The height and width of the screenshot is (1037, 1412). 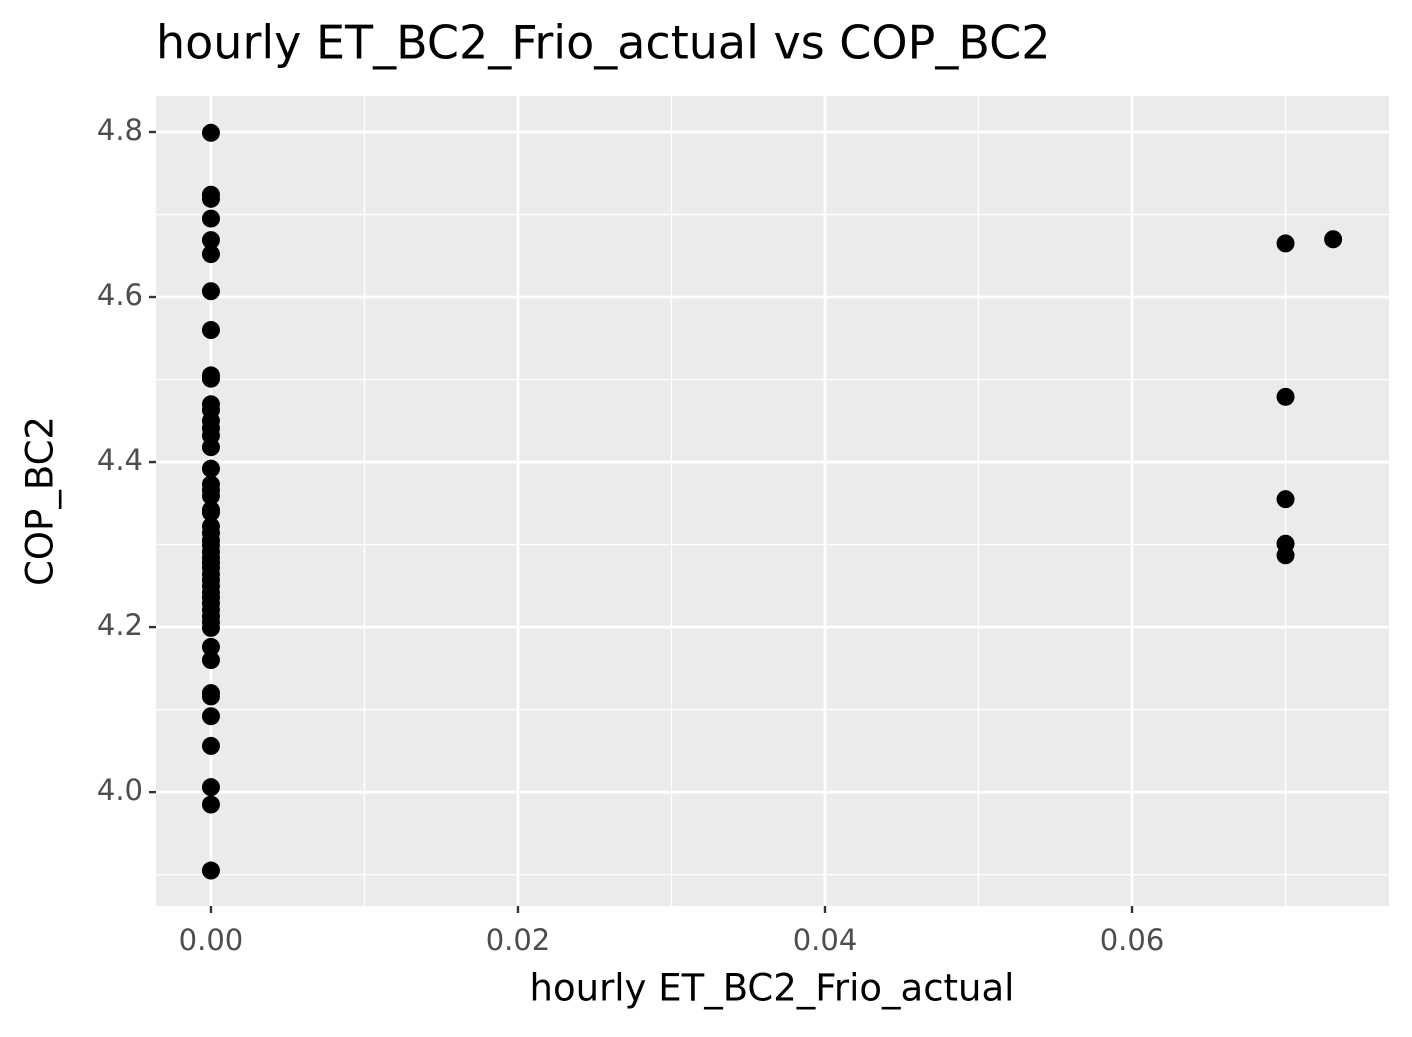 I want to click on y-tick-label: 4.0, so click(x=120, y=790).